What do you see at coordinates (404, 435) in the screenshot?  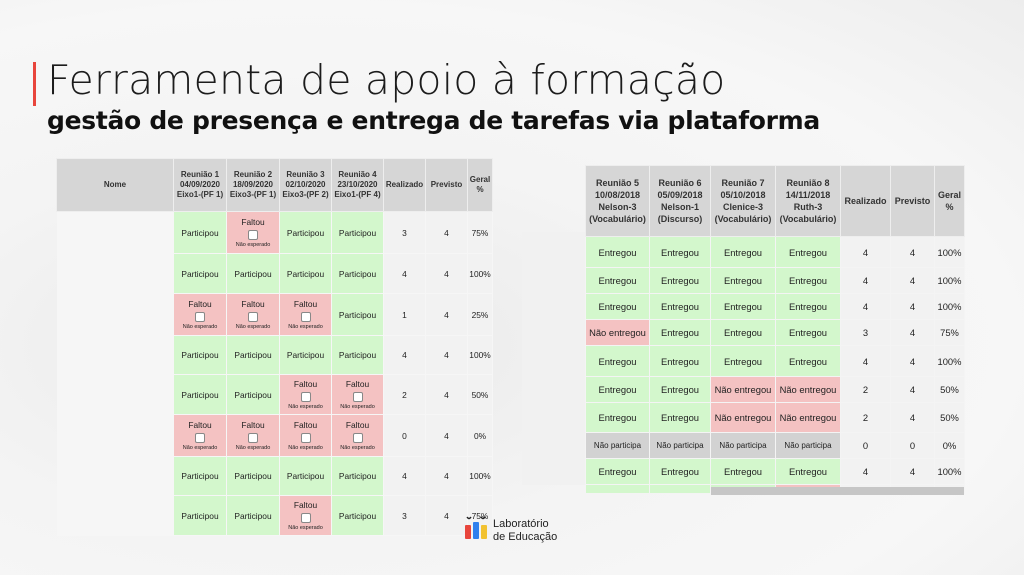 I see `realizado-cell: 0` at bounding box center [404, 435].